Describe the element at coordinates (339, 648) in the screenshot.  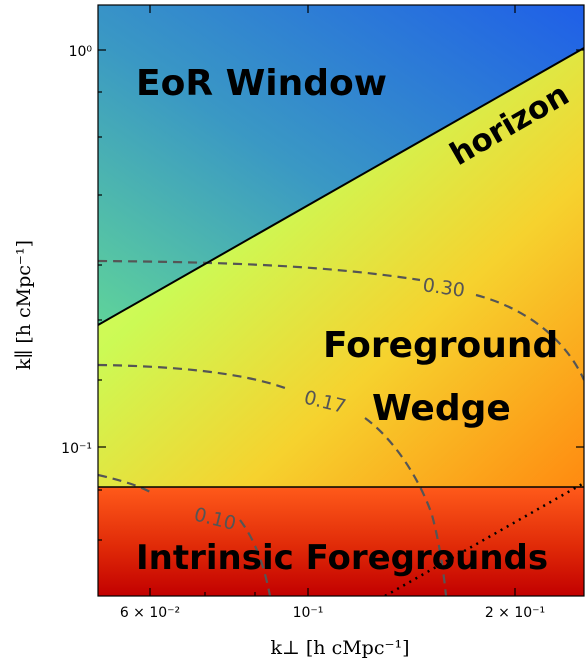
I see `x-axis-label: k⊥ [h cMpc⁻¹]` at that location.